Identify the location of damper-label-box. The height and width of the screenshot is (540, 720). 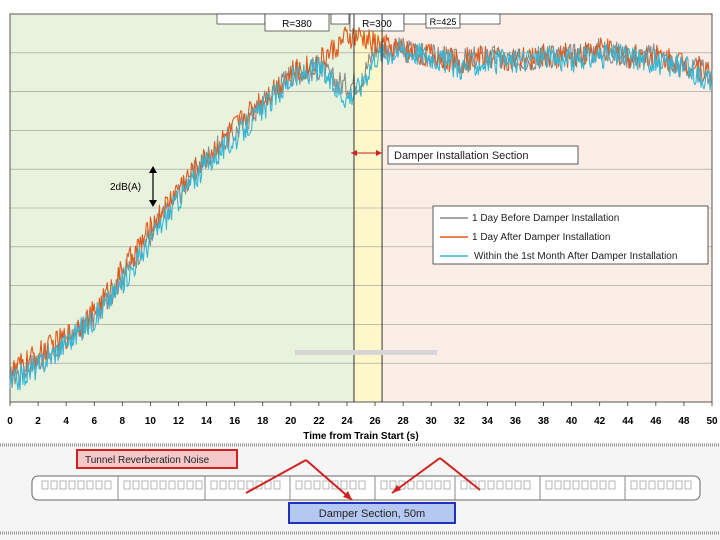
(483, 155).